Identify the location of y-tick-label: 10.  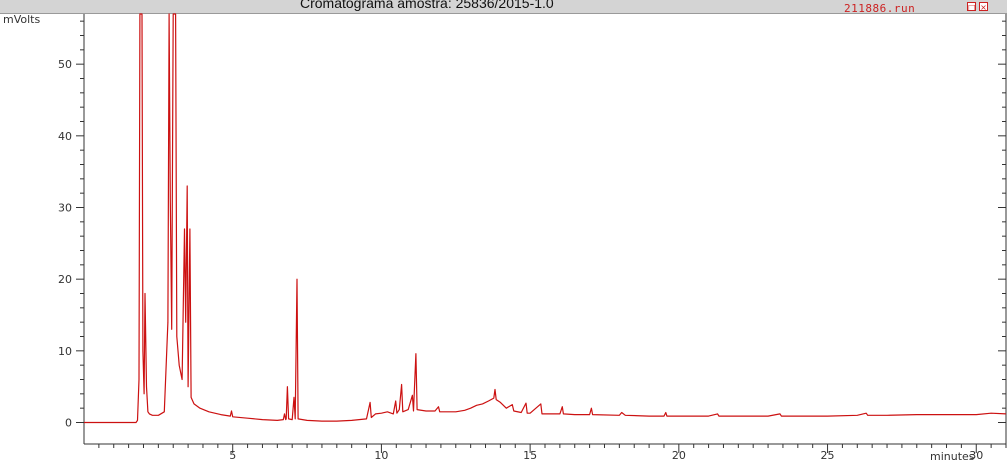
(65, 351).